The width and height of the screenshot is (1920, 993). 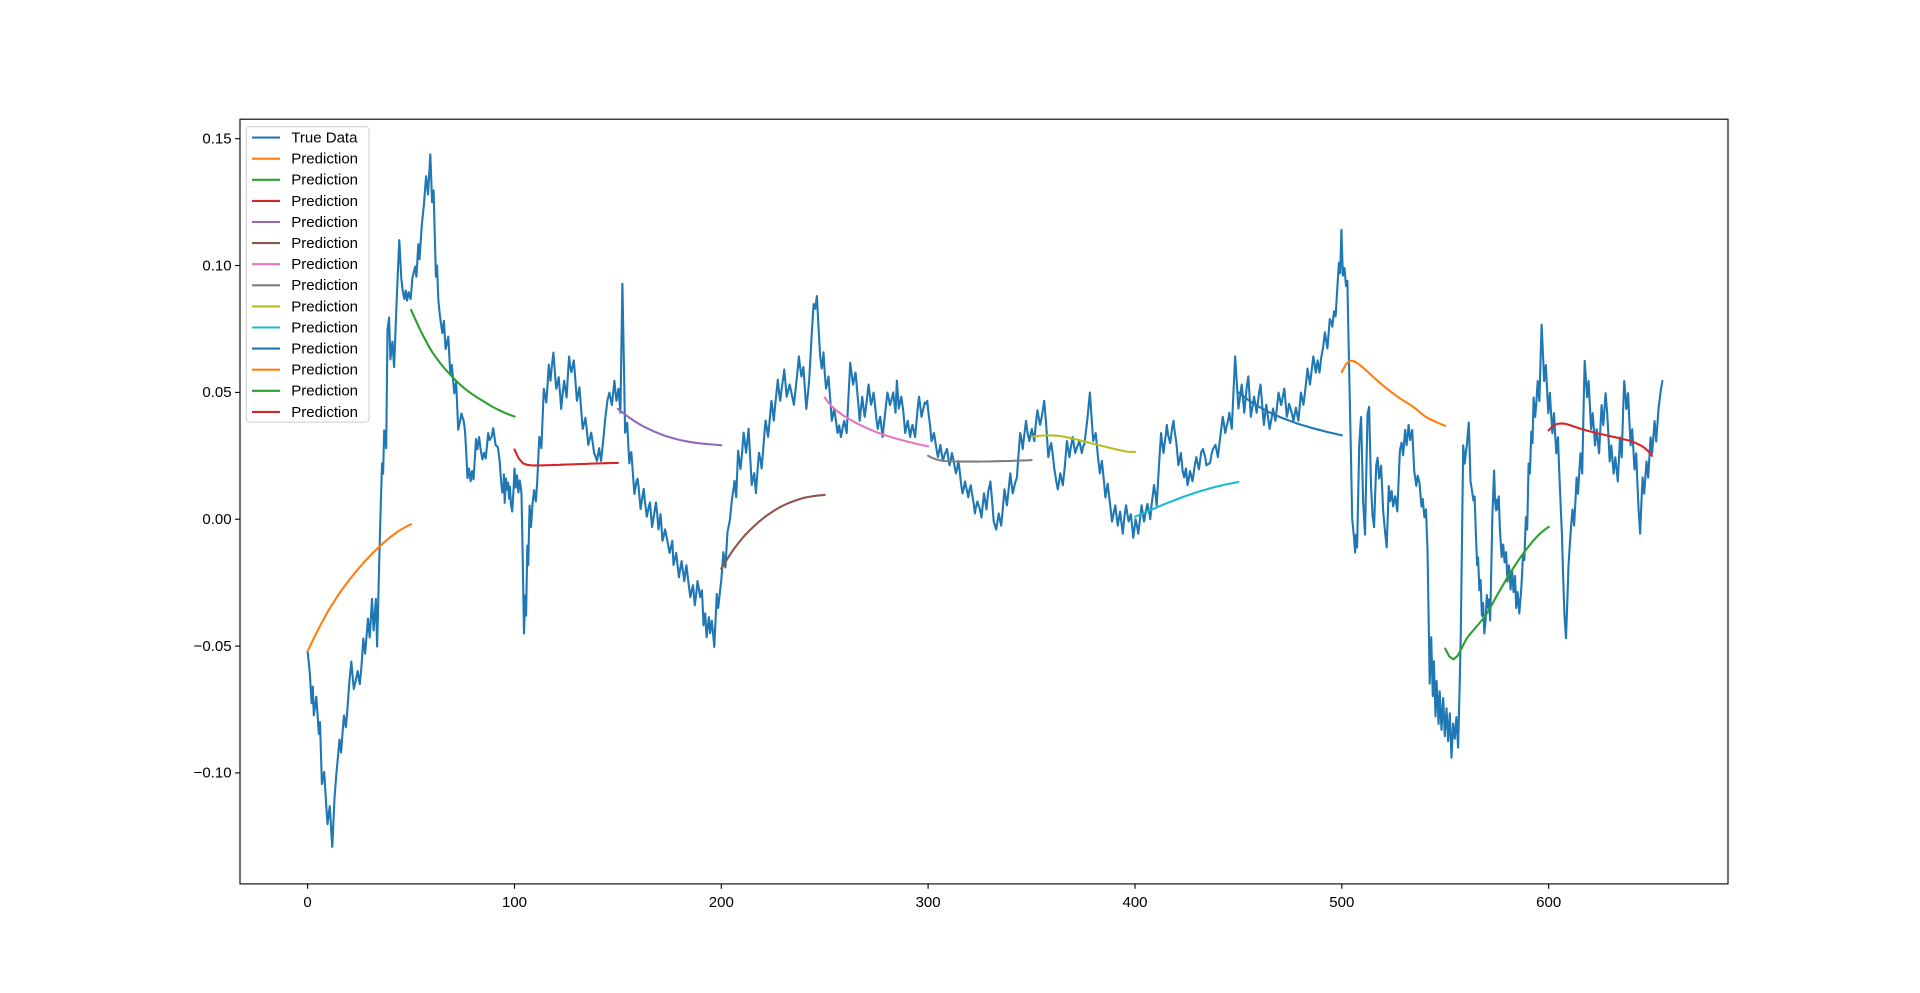 I want to click on svg-text: −0.05, so click(x=213, y=646).